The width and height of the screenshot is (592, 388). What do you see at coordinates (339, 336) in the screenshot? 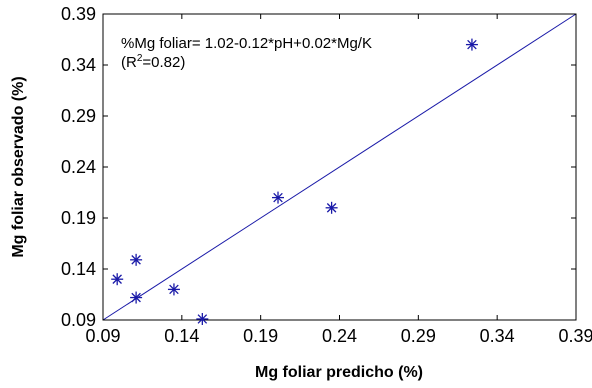
I see `x-tick-label-3: 0.24` at bounding box center [339, 336].